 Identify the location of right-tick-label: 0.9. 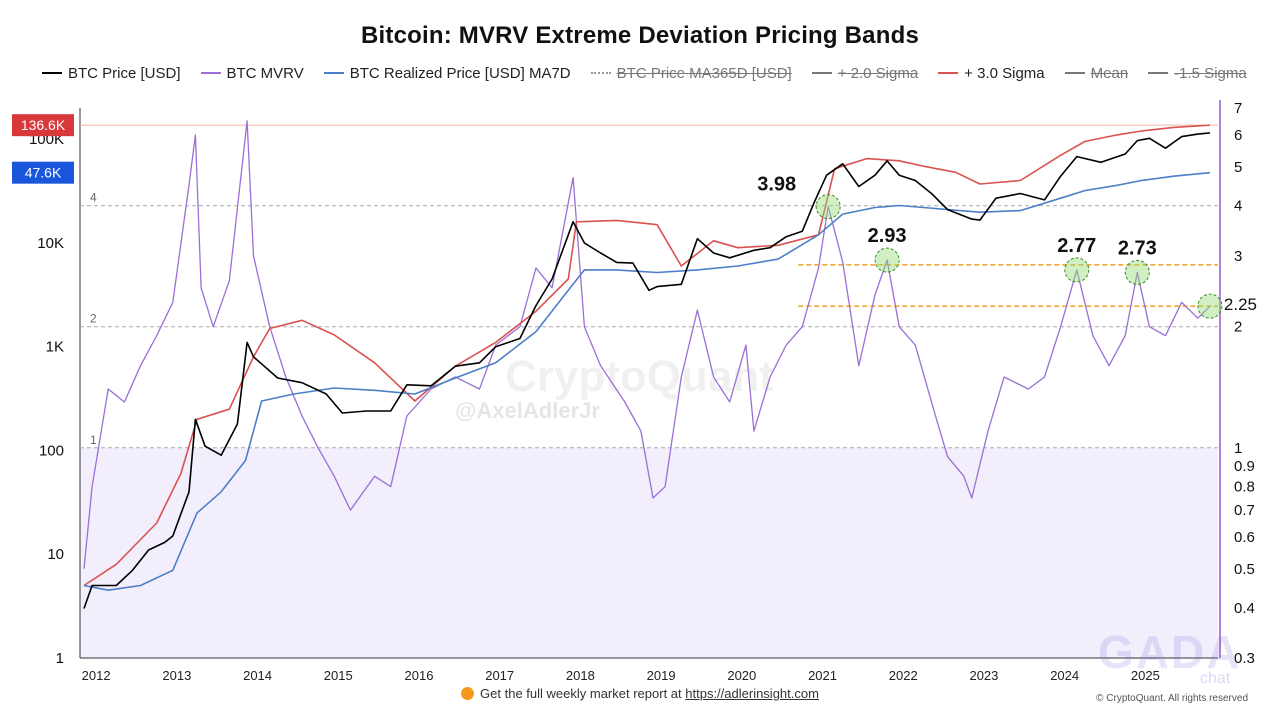
(1244, 466).